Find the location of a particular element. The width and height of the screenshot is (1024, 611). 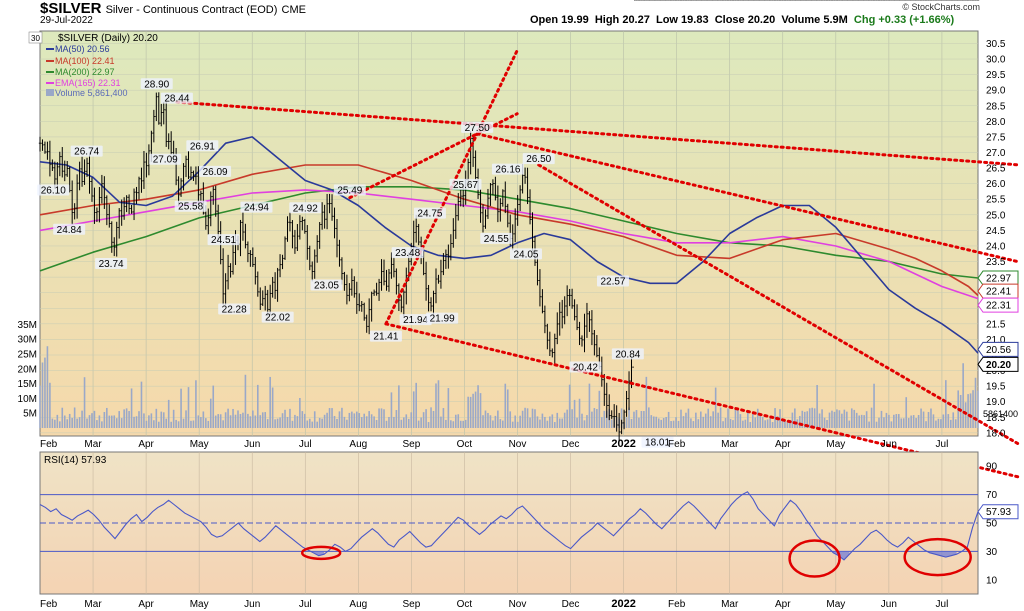

annotation-label: 23.74 is located at coordinates (111, 264).